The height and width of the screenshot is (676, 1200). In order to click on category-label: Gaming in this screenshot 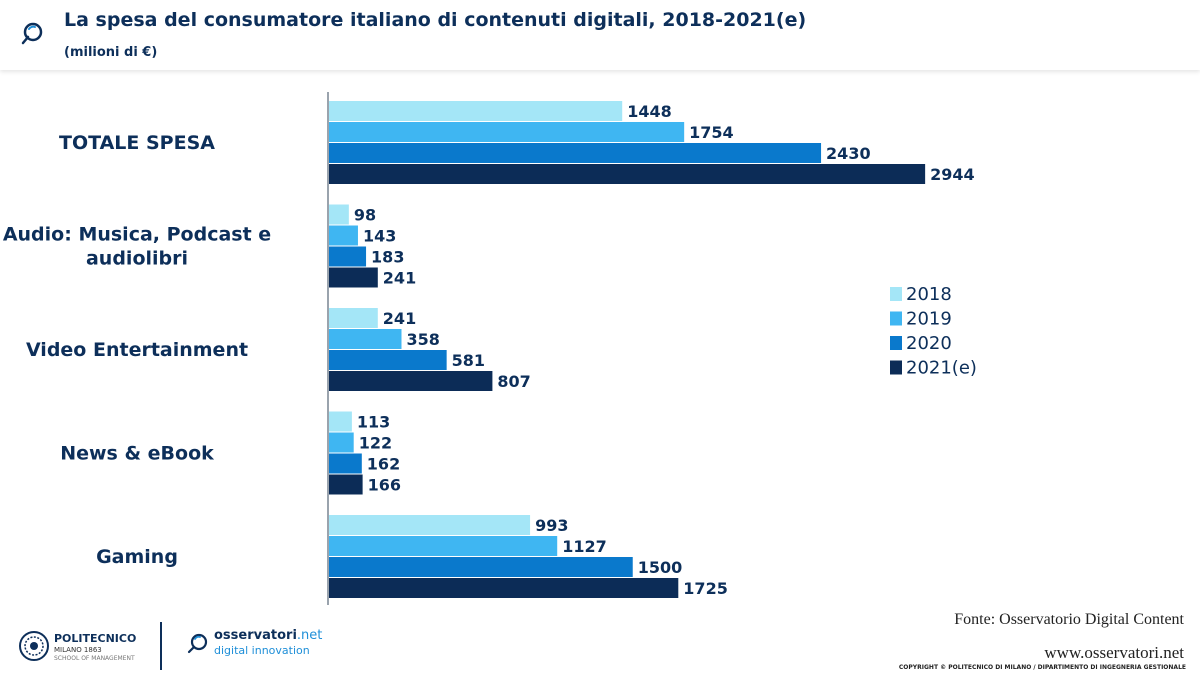, I will do `click(137, 557)`.